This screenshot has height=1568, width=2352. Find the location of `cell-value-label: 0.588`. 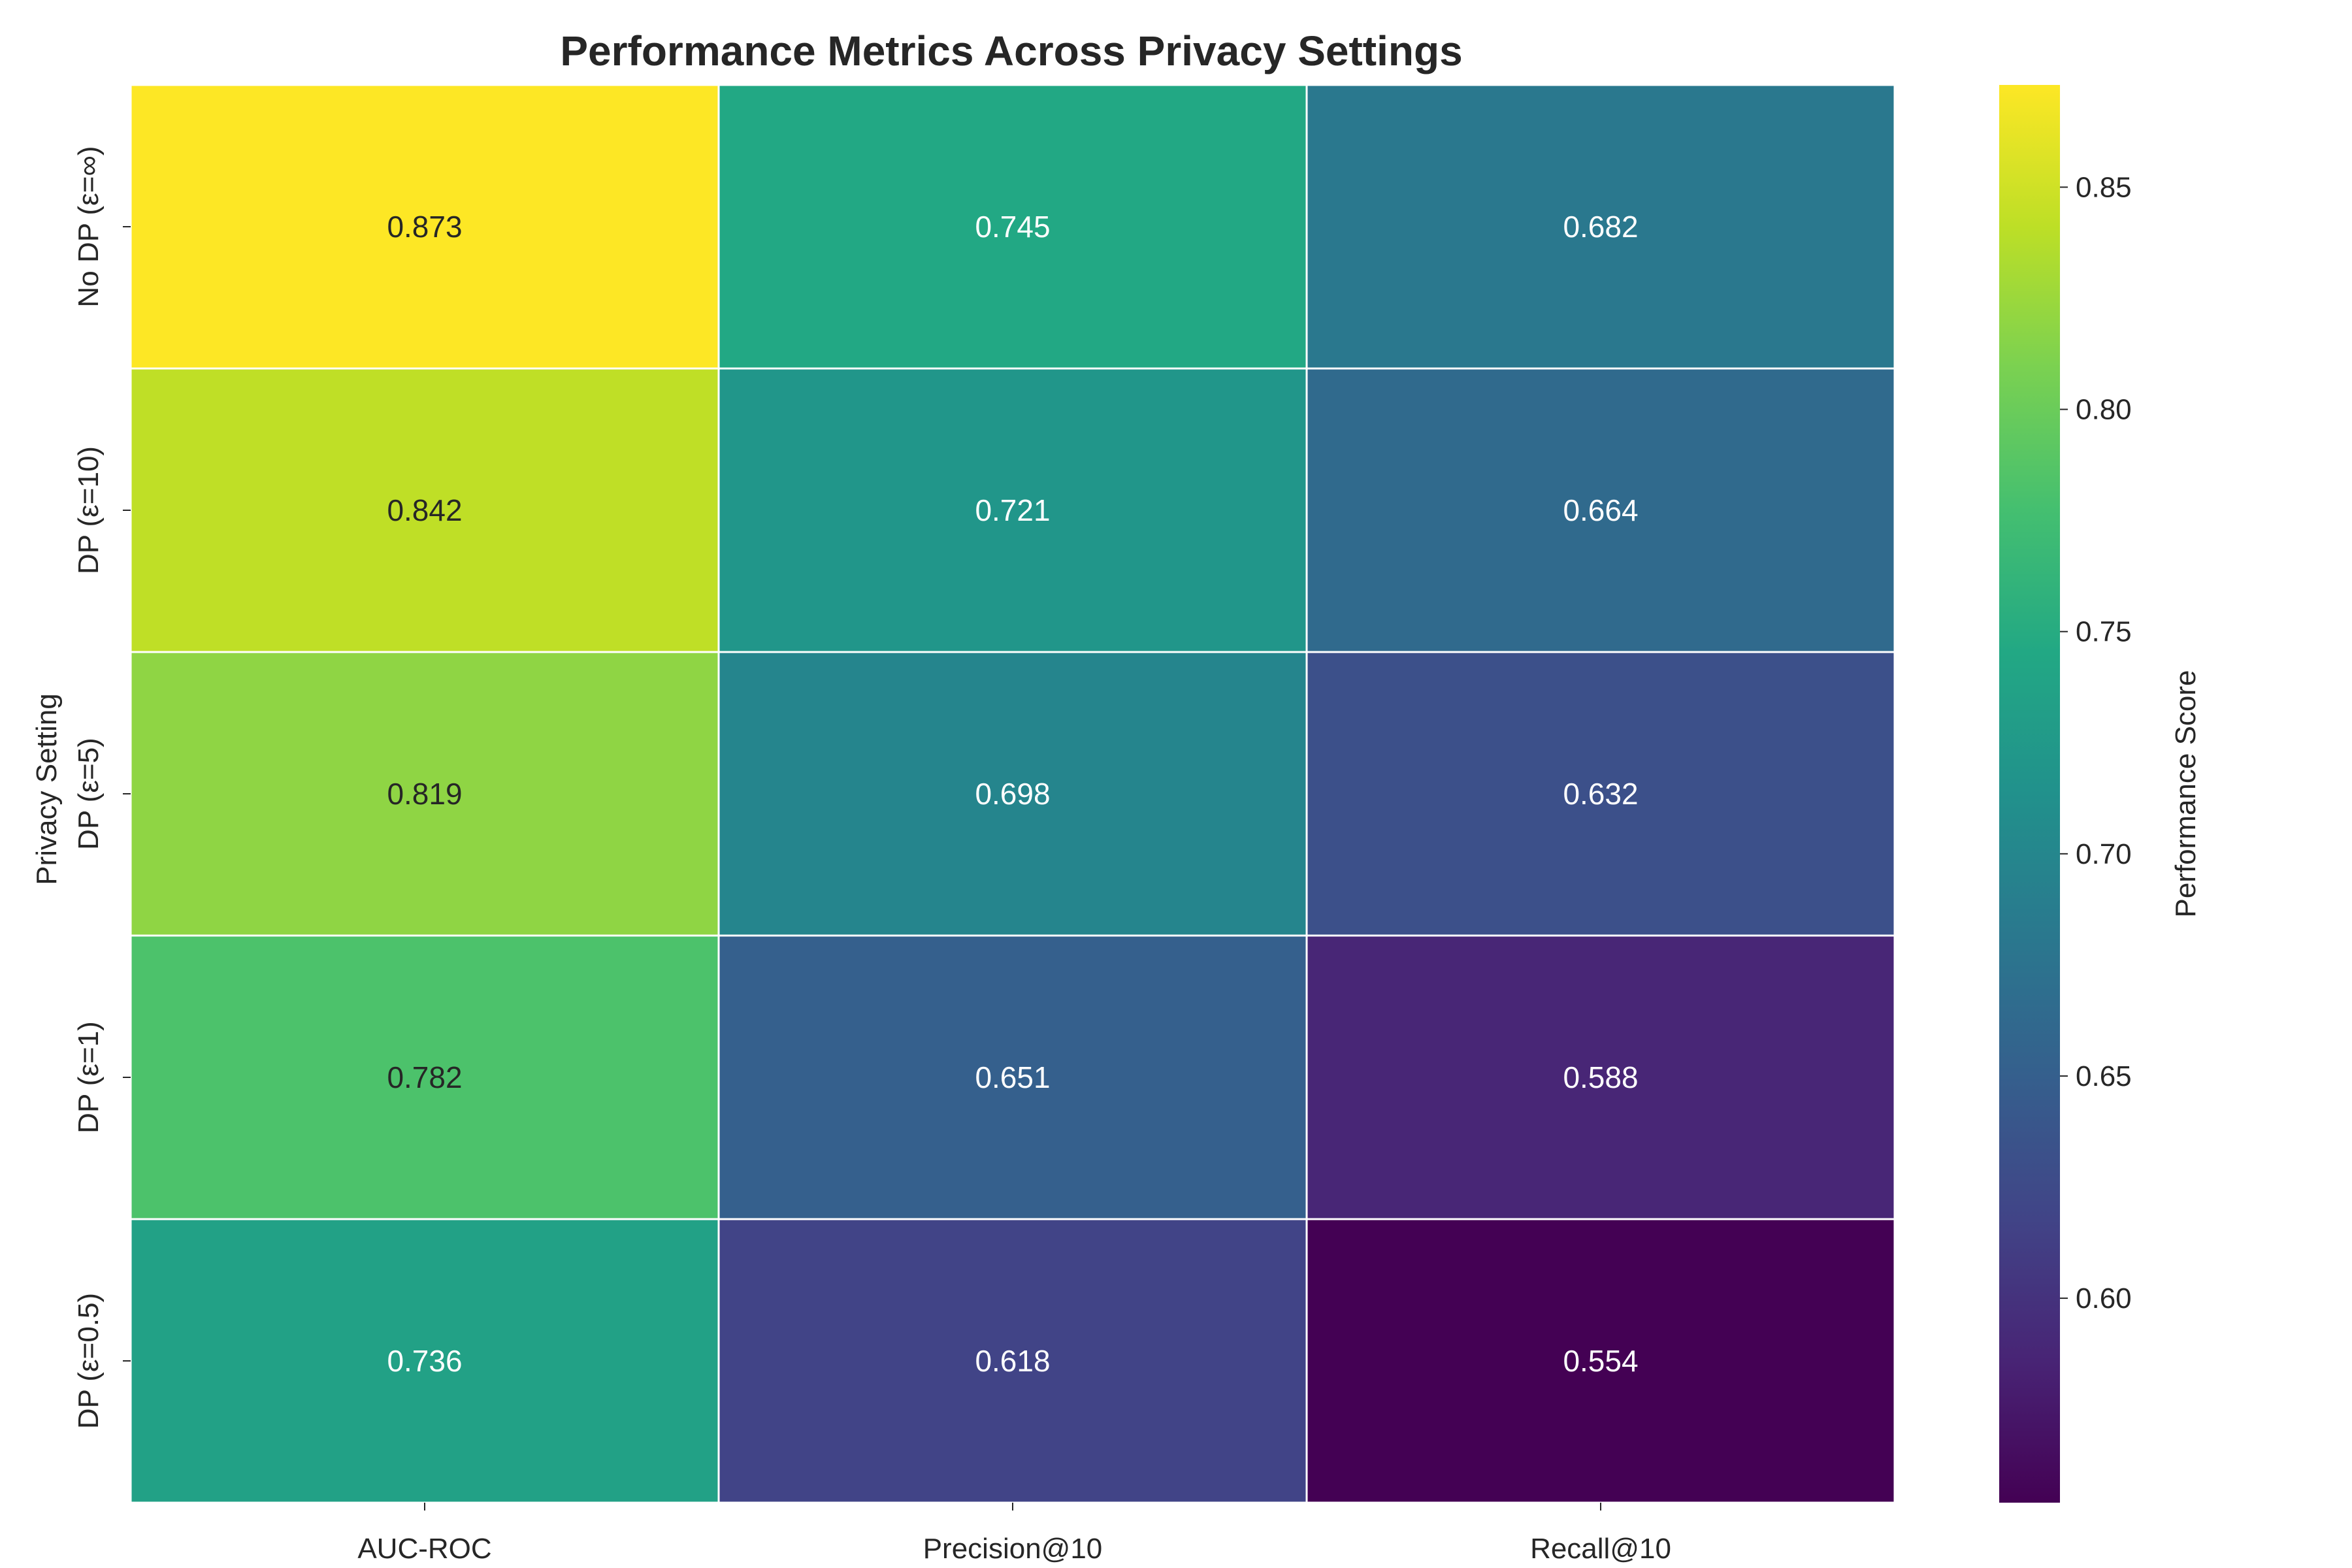

cell-value-label: 0.588 is located at coordinates (1600, 1077).